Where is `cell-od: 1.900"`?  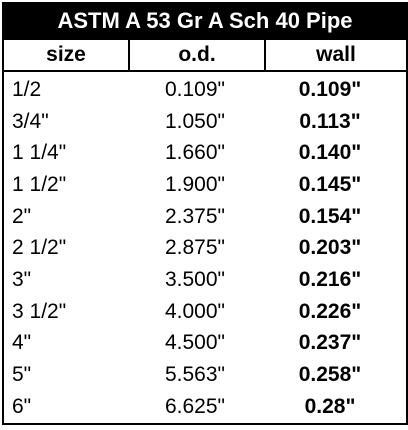 cell-od: 1.900" is located at coordinates (194, 184).